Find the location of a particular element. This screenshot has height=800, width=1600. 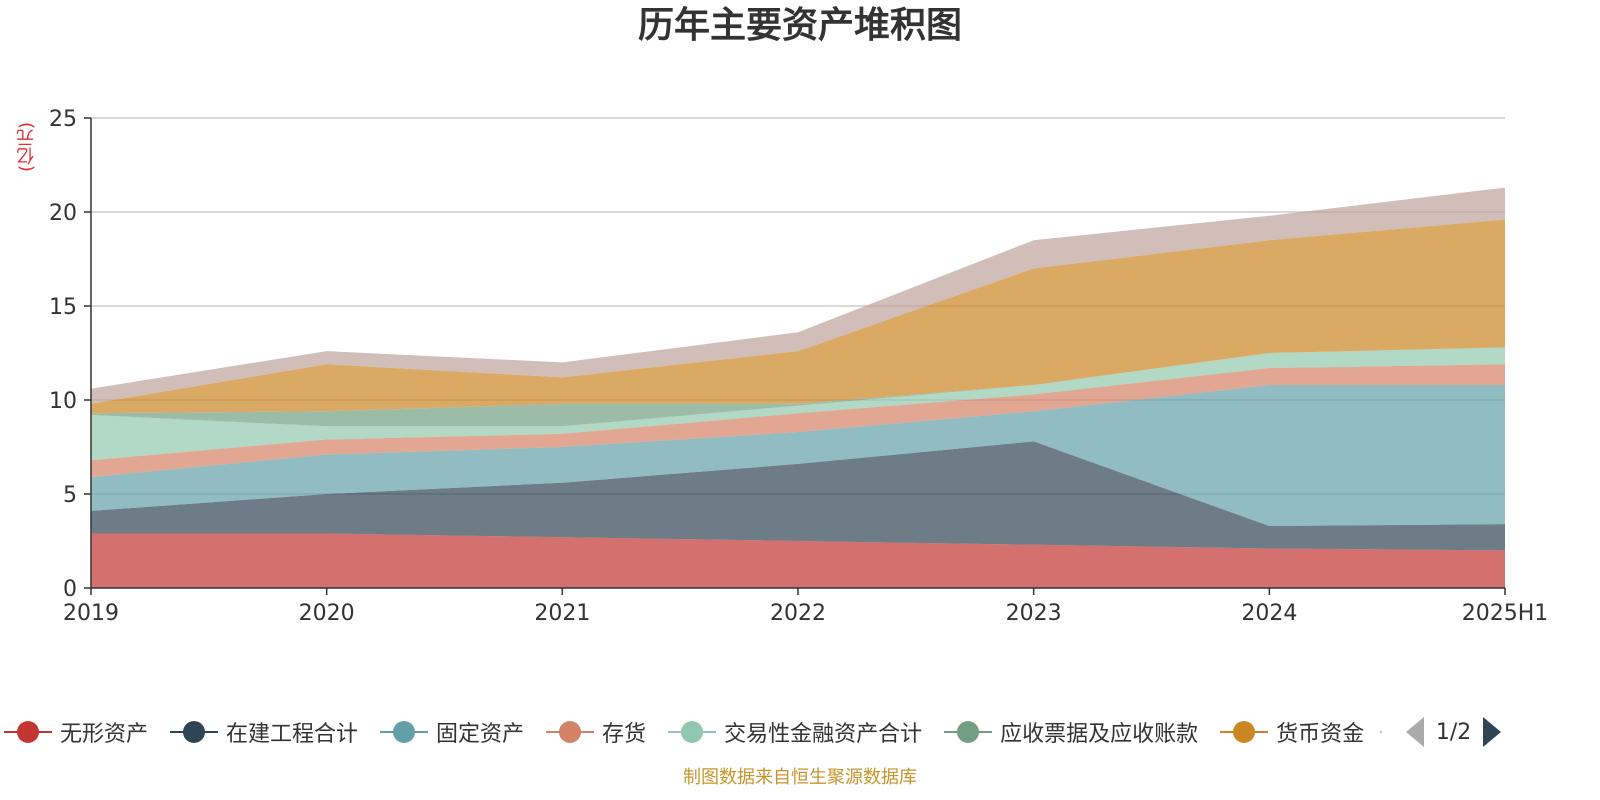

legend-item-receivables: 应收票据及应收账款 is located at coordinates (1071, 732).